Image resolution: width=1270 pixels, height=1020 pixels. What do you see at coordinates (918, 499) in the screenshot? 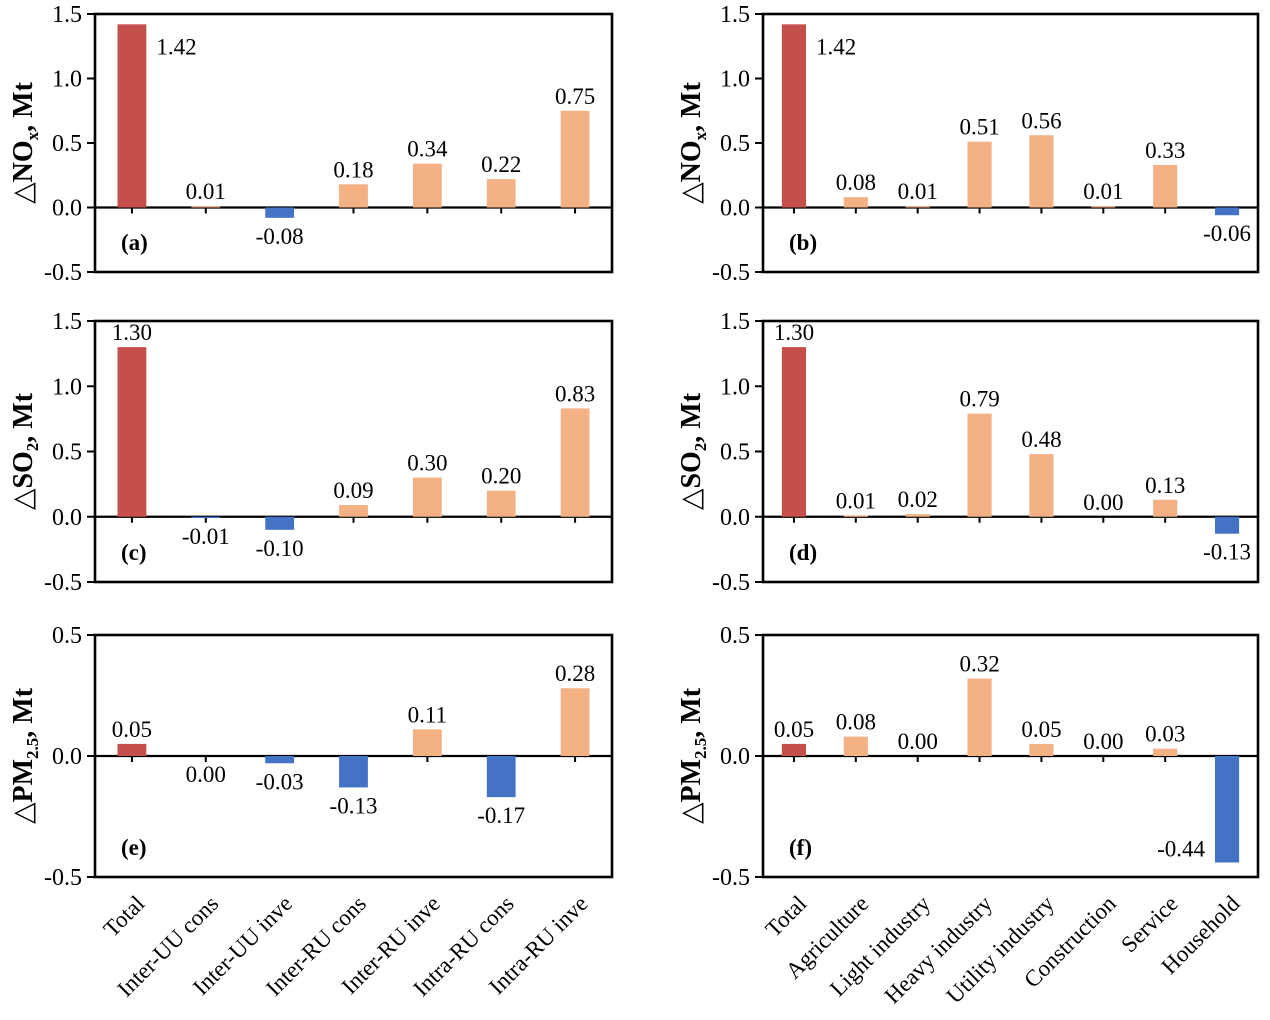
I see `bar-value-label: 0.02` at bounding box center [918, 499].